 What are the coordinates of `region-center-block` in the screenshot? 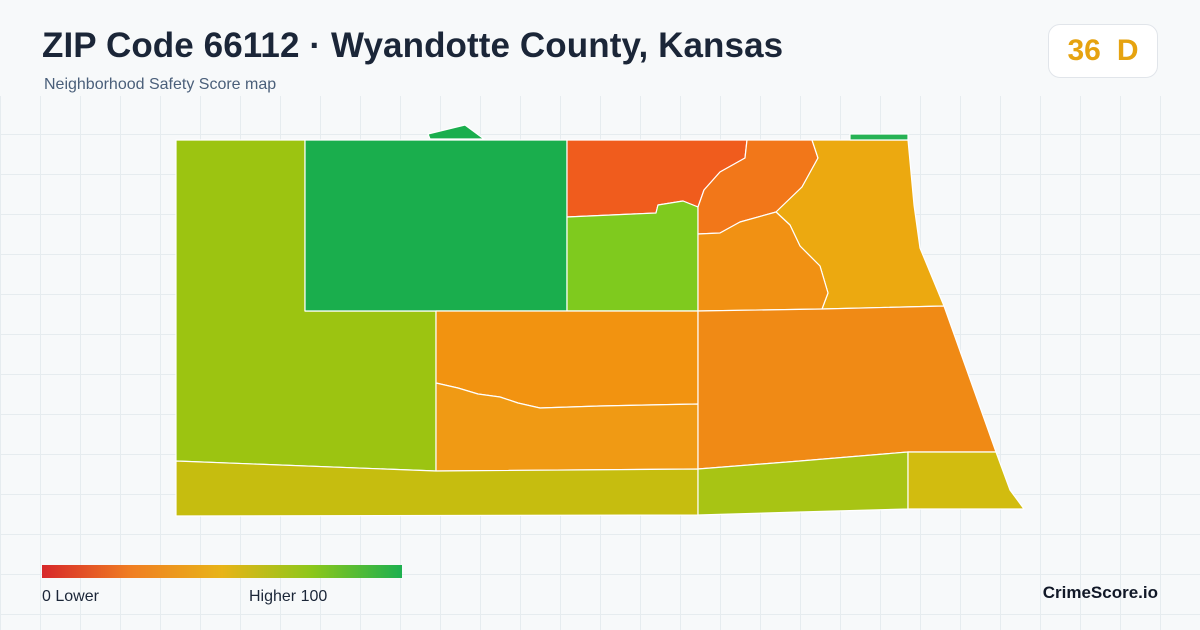 It's located at (632, 256).